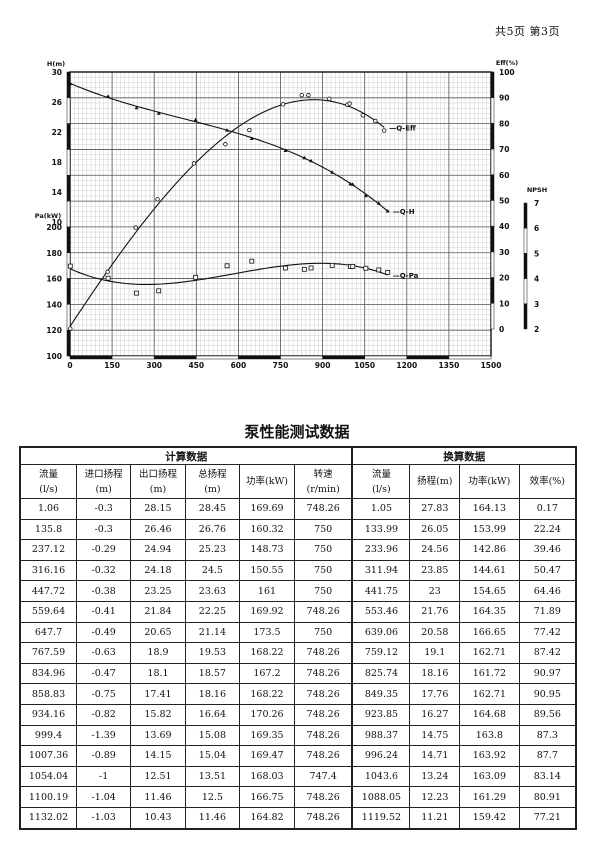 The height and width of the screenshot is (841, 594). Describe the element at coordinates (158, 550) in the screenshot. I see `table-cell: 24.94` at that location.